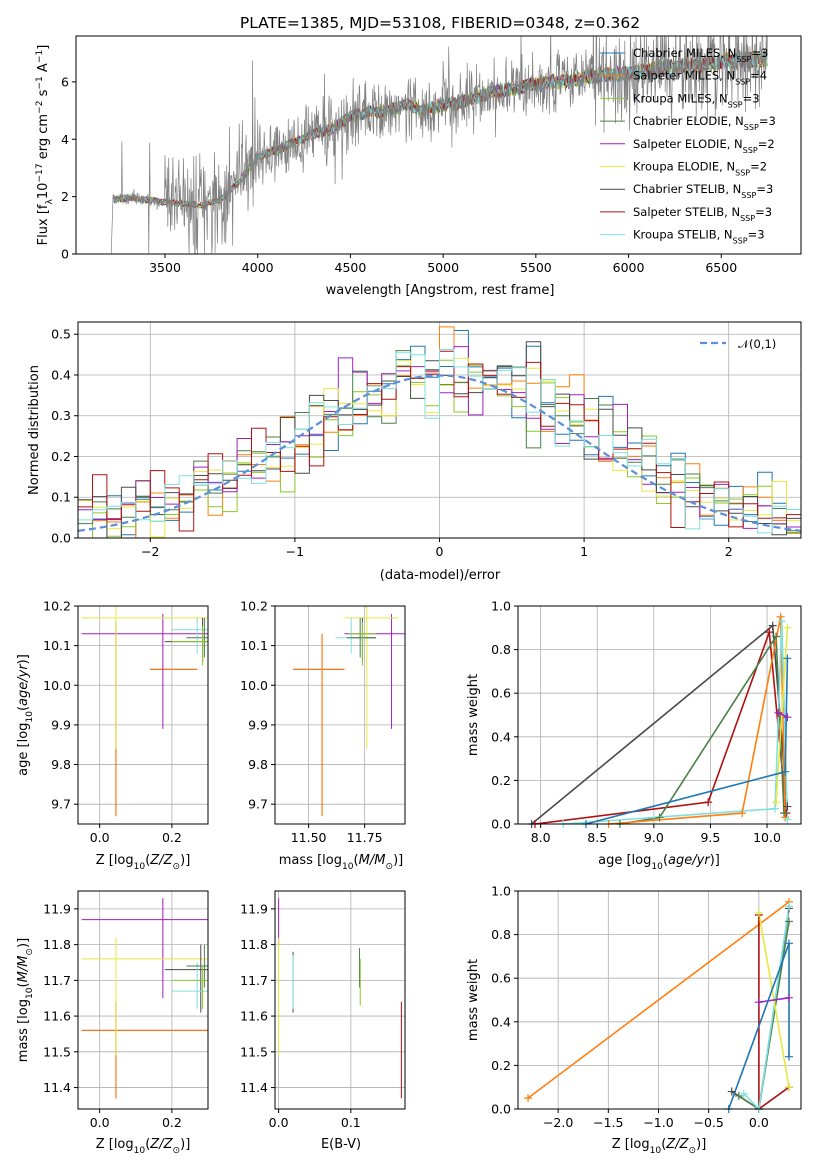 This screenshot has width=819, height=1170. Describe the element at coordinates (57, 645) in the screenshot. I see `y-tick-label: 10.1` at that location.